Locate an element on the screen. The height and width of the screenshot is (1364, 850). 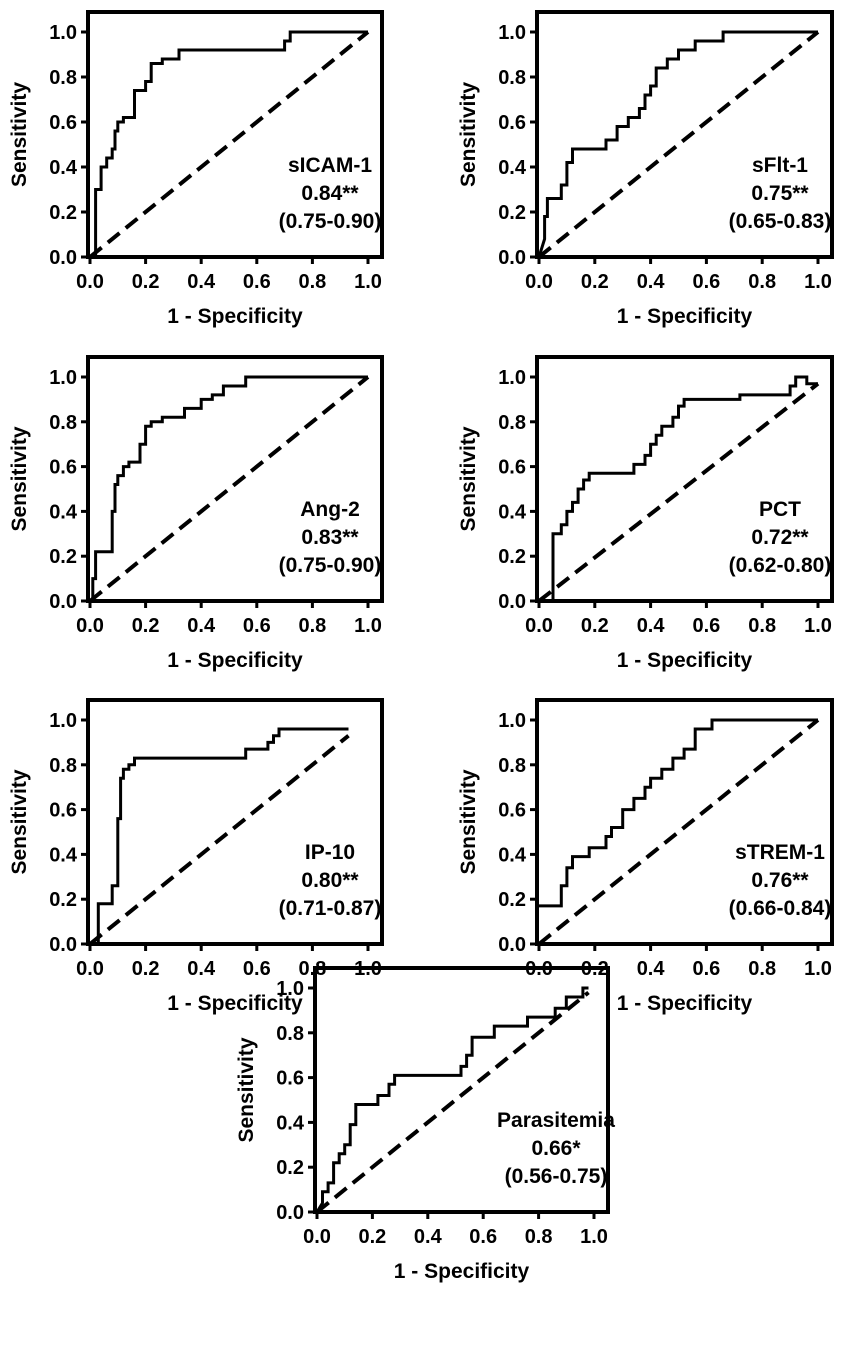
ci-label: (0.75-0.90) is located at coordinates (330, 221).